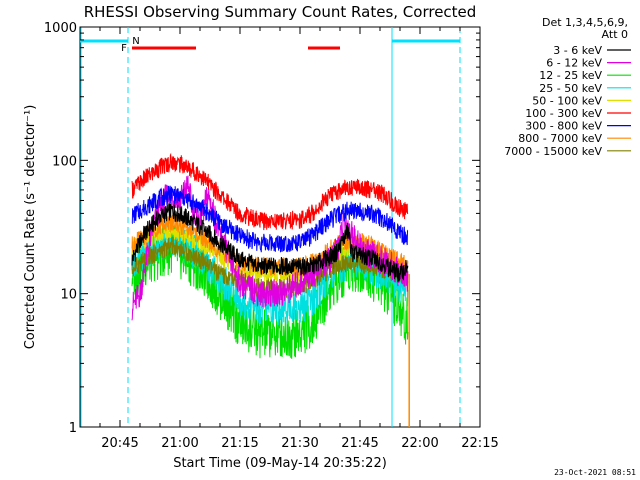 The image size is (640, 480). What do you see at coordinates (567, 100) in the screenshot?
I see `legend-entry-label: 50 - 100 keV` at bounding box center [567, 100].